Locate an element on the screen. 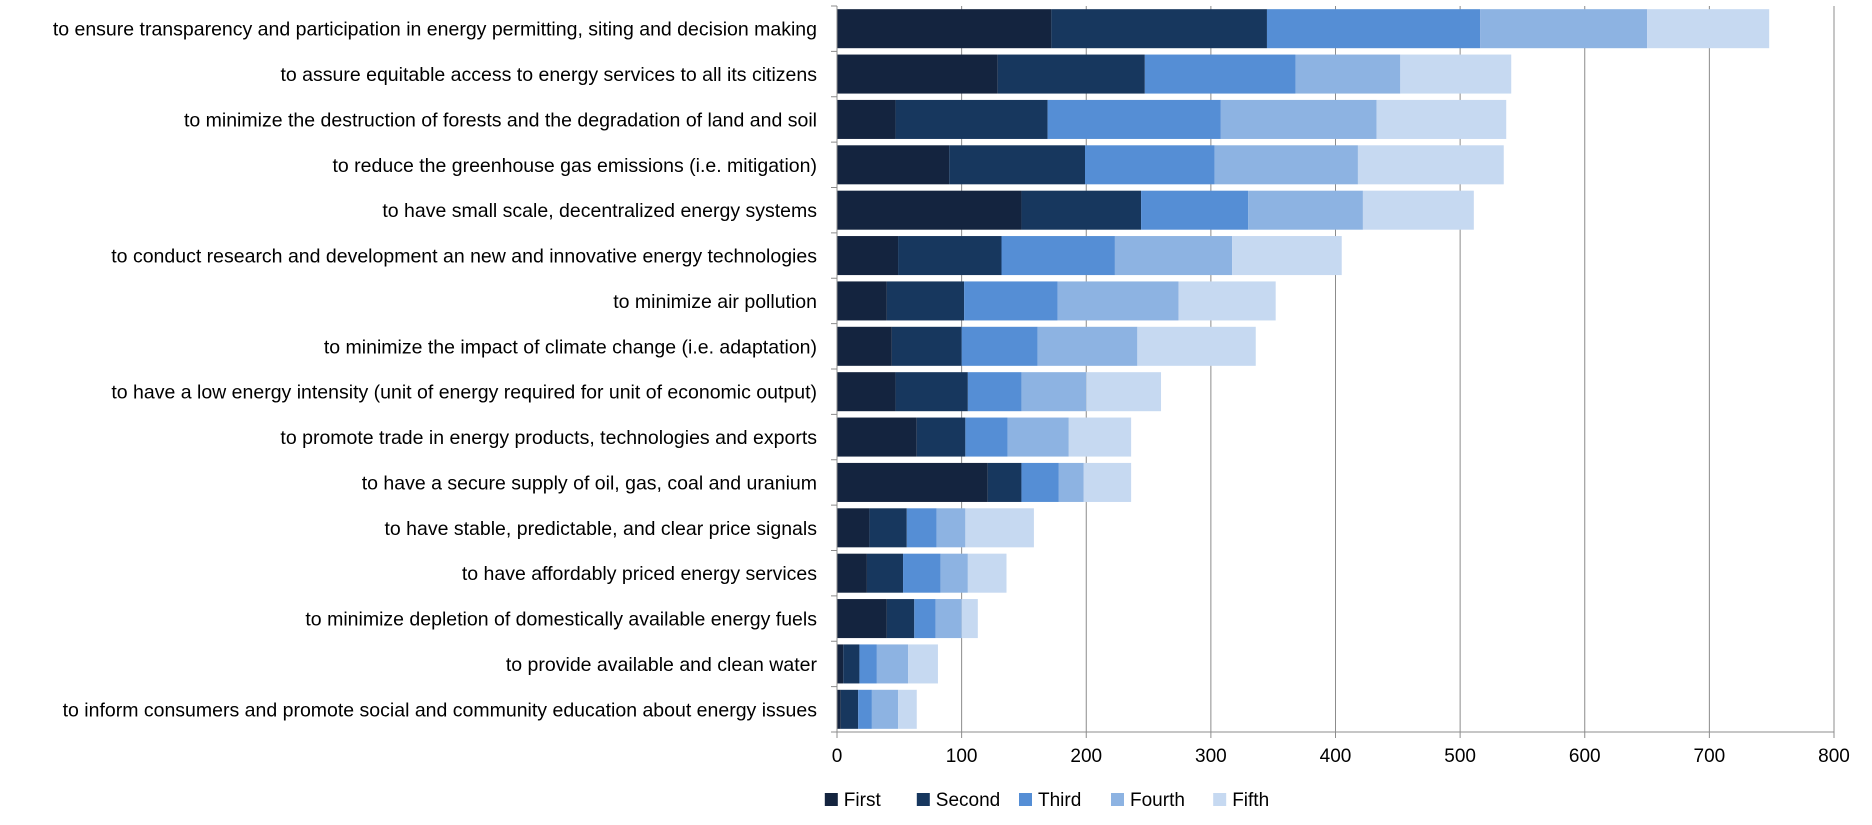  x-tick-label: 200 is located at coordinates (1086, 756).